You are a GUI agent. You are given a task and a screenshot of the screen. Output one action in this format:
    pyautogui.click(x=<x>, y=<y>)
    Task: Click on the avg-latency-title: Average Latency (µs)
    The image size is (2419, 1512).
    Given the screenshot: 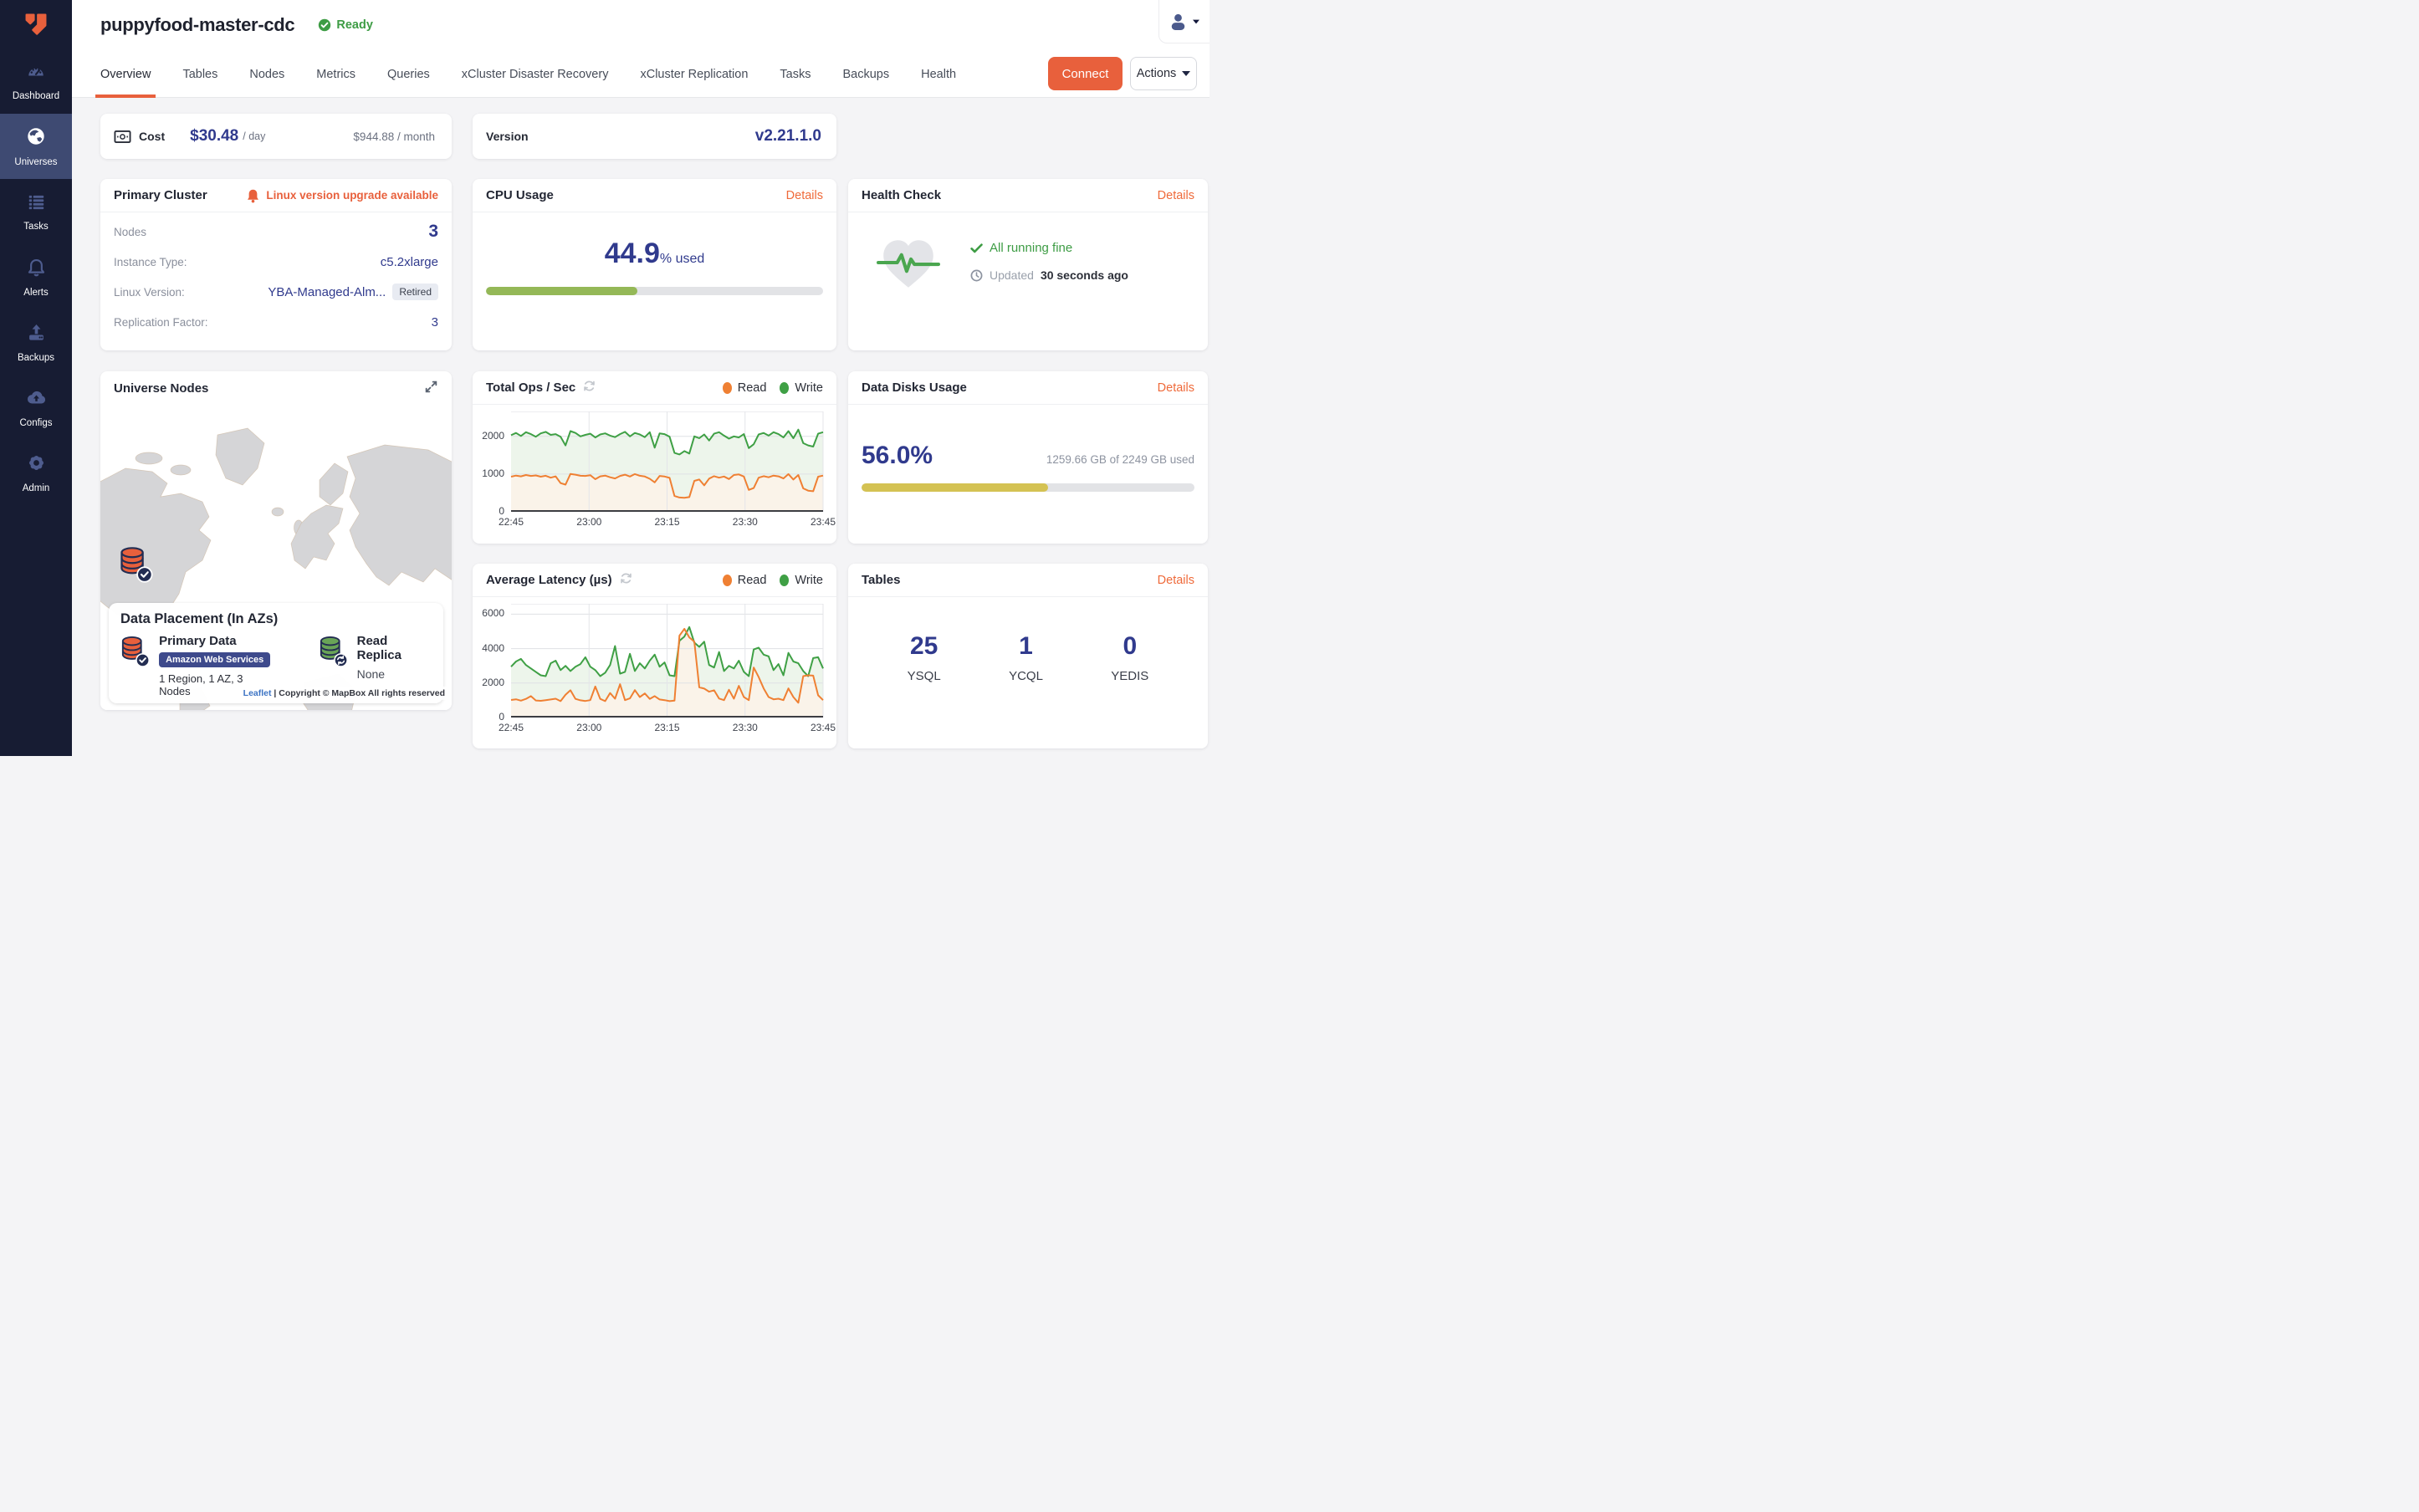 What is the action you would take?
    pyautogui.click(x=549, y=580)
    